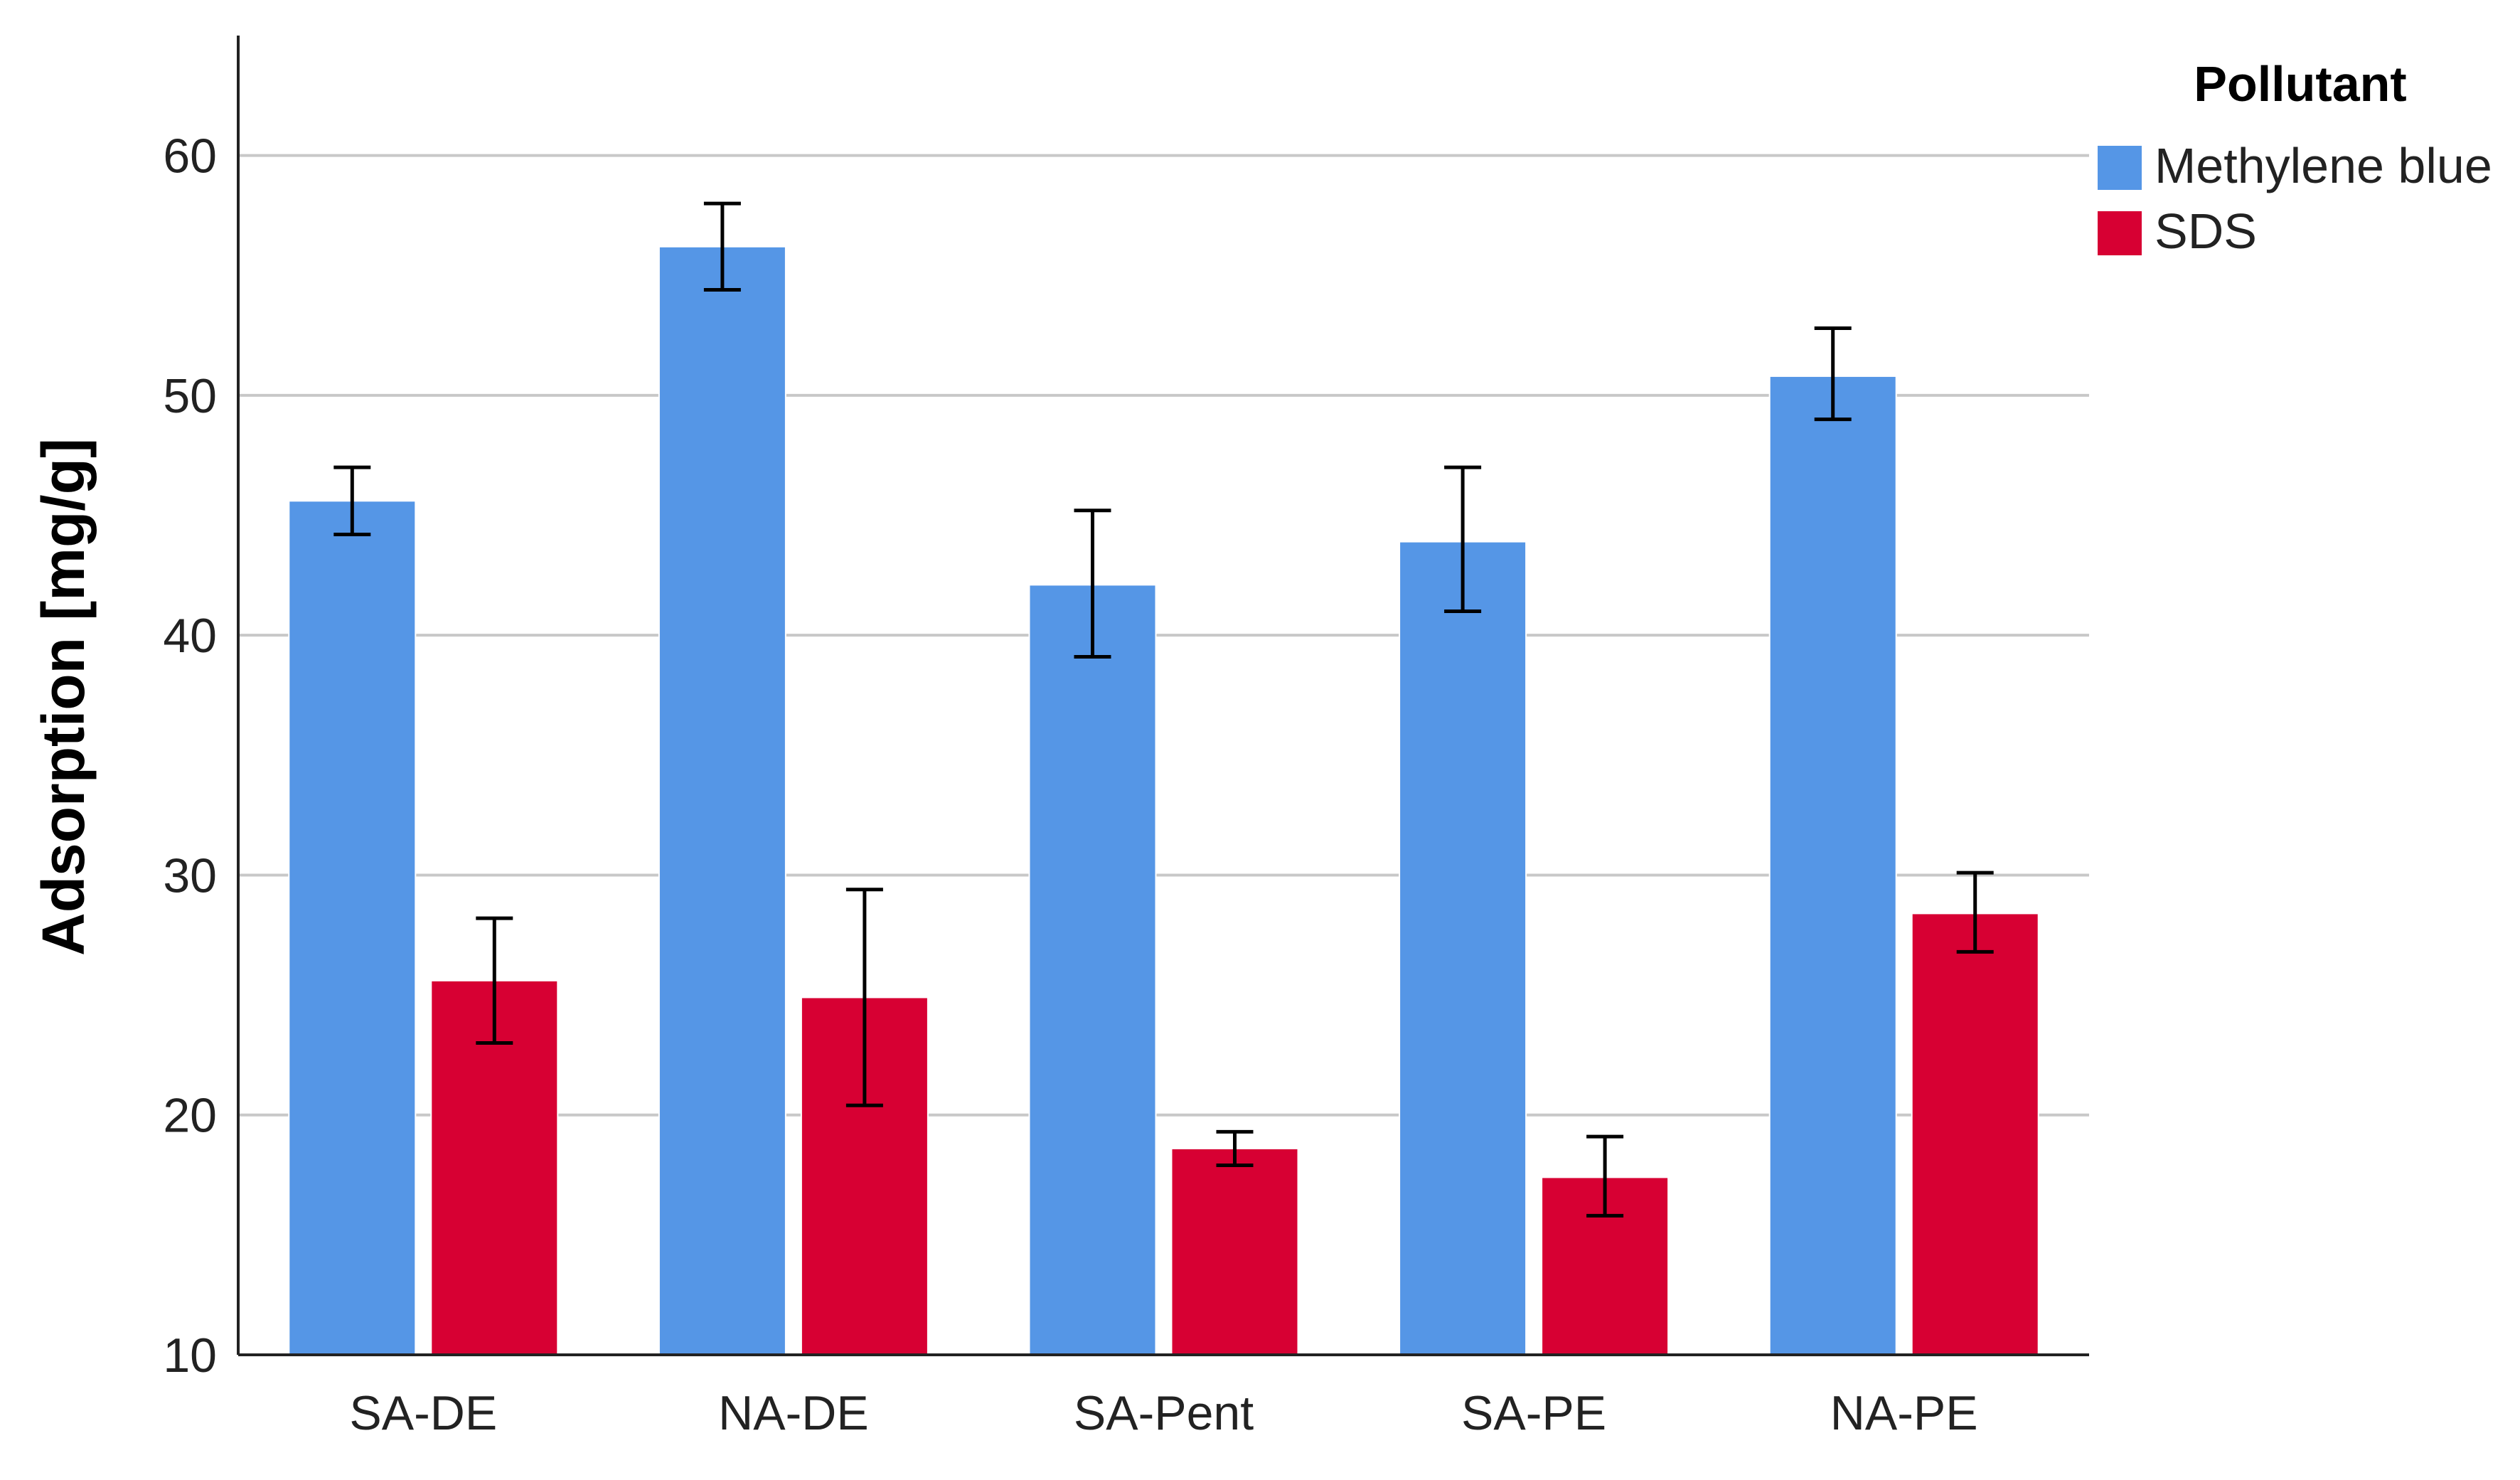 The height and width of the screenshot is (1480, 2520). I want to click on y-tick-label: 60, so click(190, 156).